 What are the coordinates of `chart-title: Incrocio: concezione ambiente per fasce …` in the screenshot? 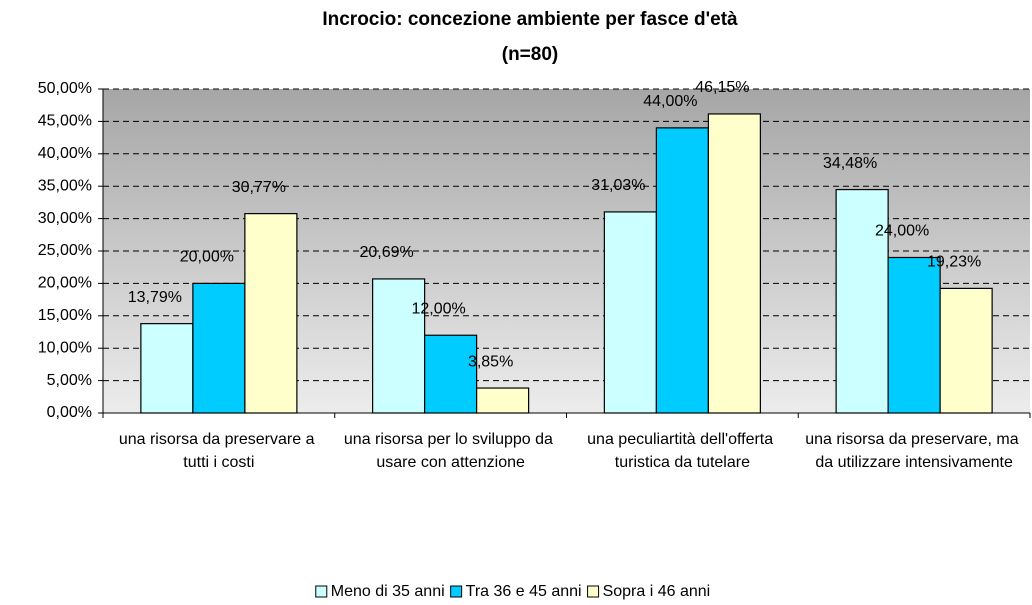 It's located at (530, 19).